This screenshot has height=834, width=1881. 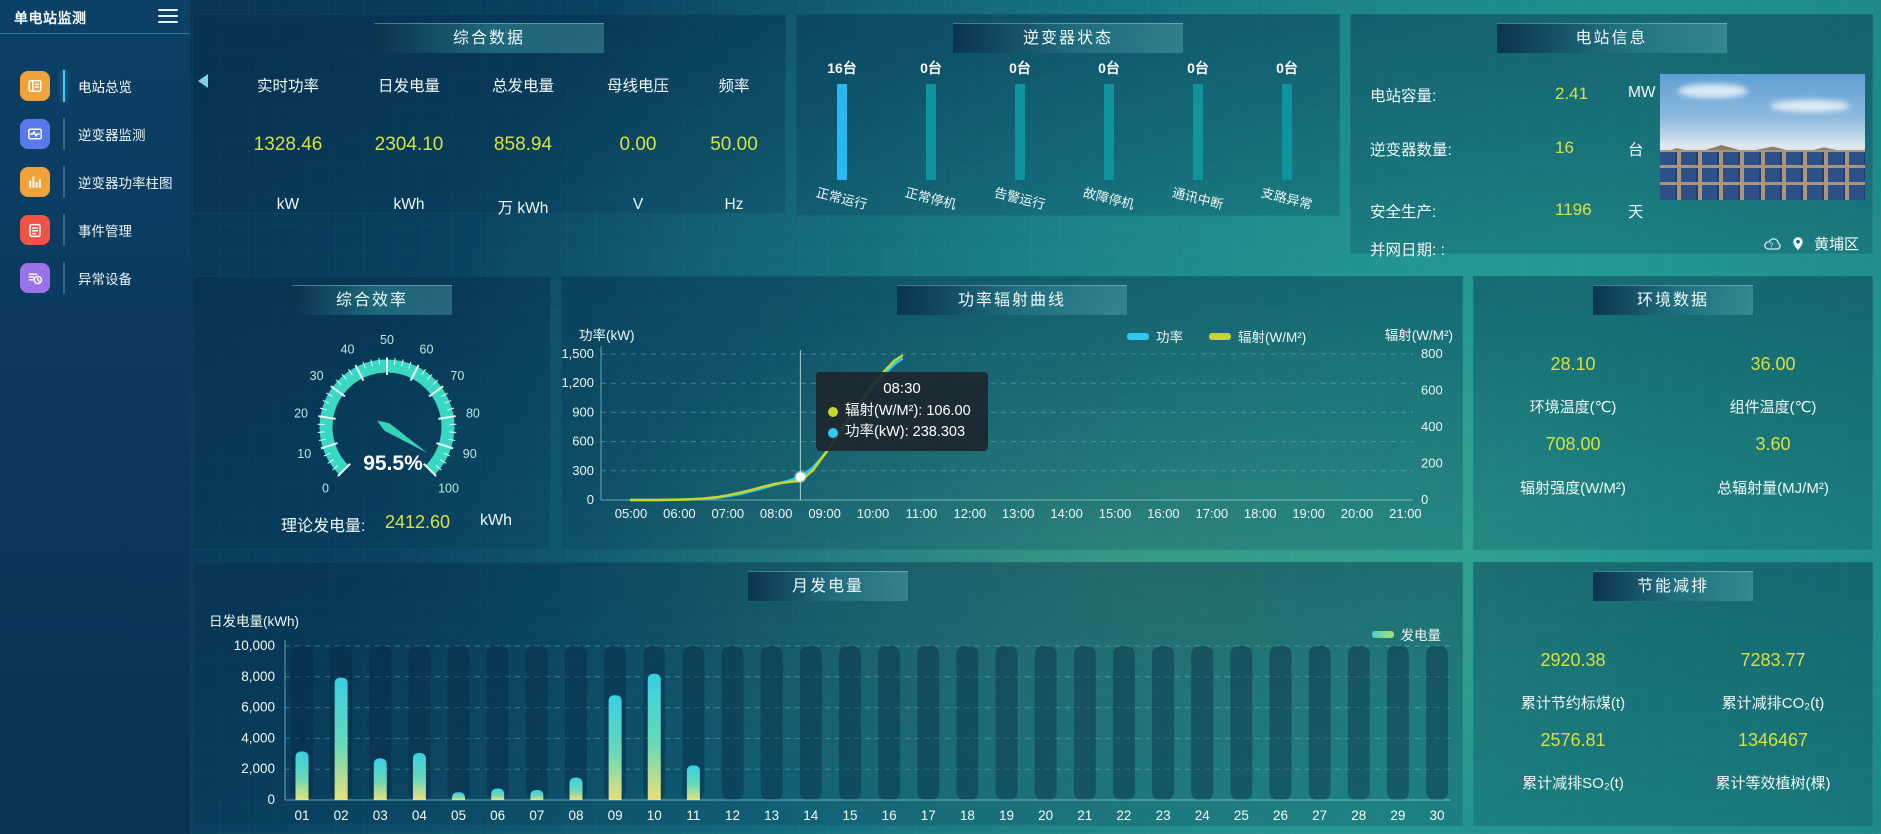 I want to click on svg-text: 06:00, so click(x=679, y=513).